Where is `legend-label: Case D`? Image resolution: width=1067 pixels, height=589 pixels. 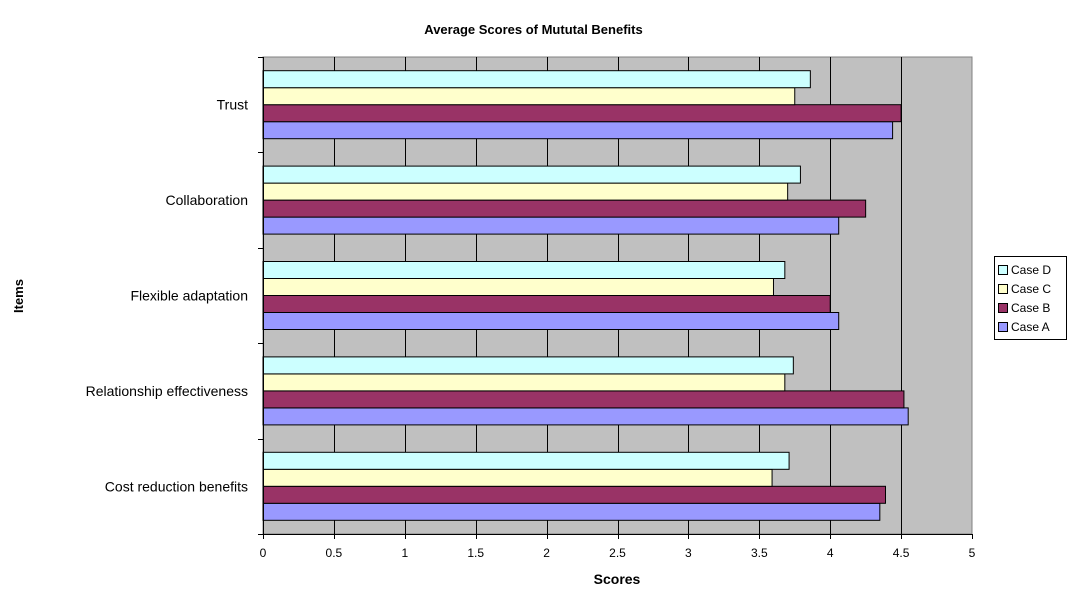
legend-label: Case D is located at coordinates (1031, 269).